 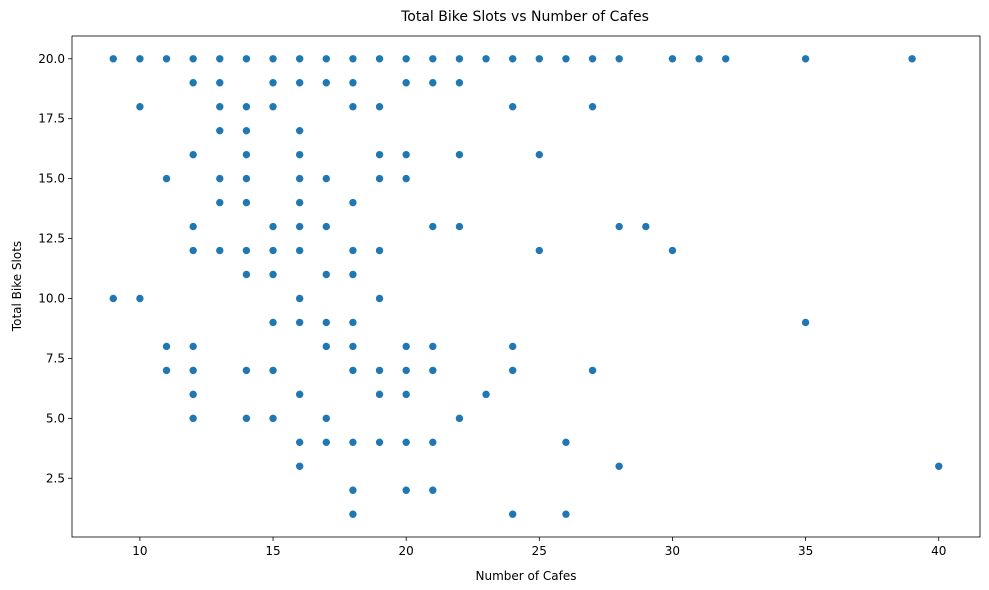 I want to click on y-tick-label: 15.0, so click(x=51, y=179).